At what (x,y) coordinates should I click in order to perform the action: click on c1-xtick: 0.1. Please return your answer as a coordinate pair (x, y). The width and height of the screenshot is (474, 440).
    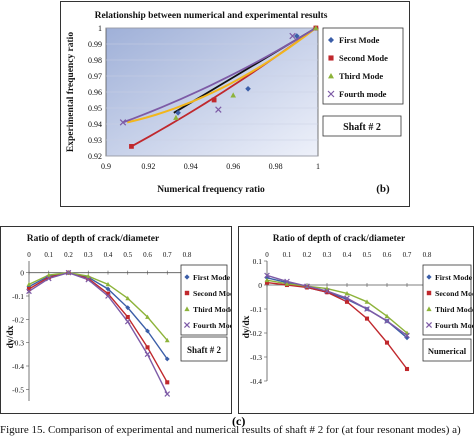
    Looking at the image, I should click on (48, 255).